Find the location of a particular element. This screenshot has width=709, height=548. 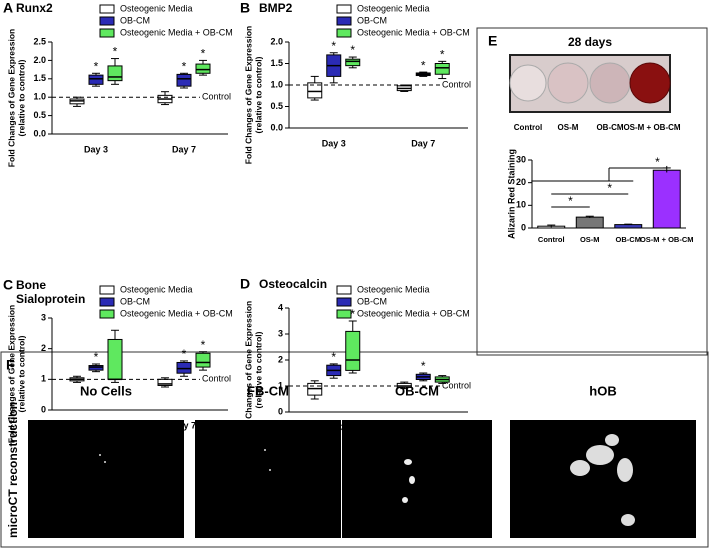

image-label: Control is located at coordinates (528, 127).